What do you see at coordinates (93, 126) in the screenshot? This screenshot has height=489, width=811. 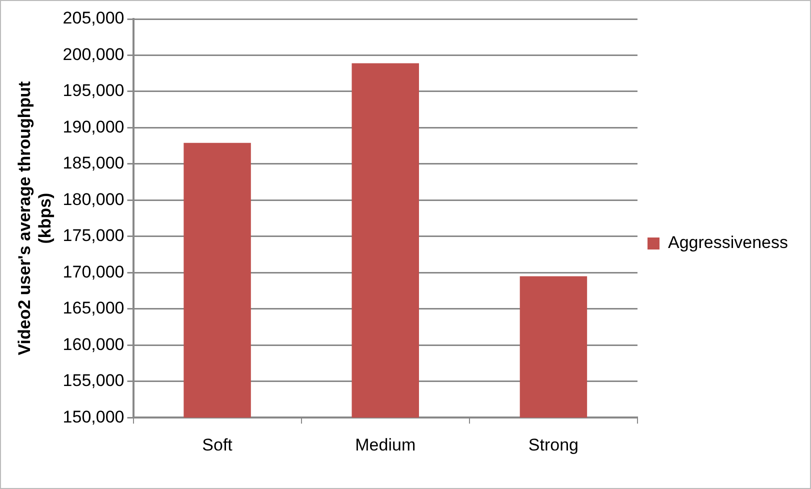 I see `y-tick-label: 190,000` at bounding box center [93, 126].